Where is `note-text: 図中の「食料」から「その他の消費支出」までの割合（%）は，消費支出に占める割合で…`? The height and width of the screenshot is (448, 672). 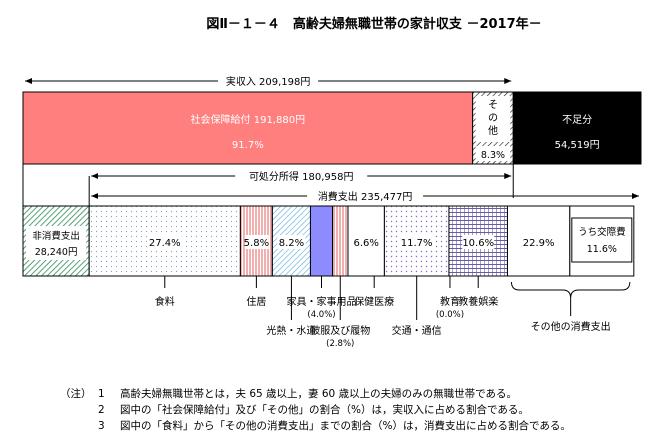 note-text: 図中の「食料」から「その他の消費支出」までの割合（%）は，消費支出に占める割合で… is located at coordinates (345, 426).